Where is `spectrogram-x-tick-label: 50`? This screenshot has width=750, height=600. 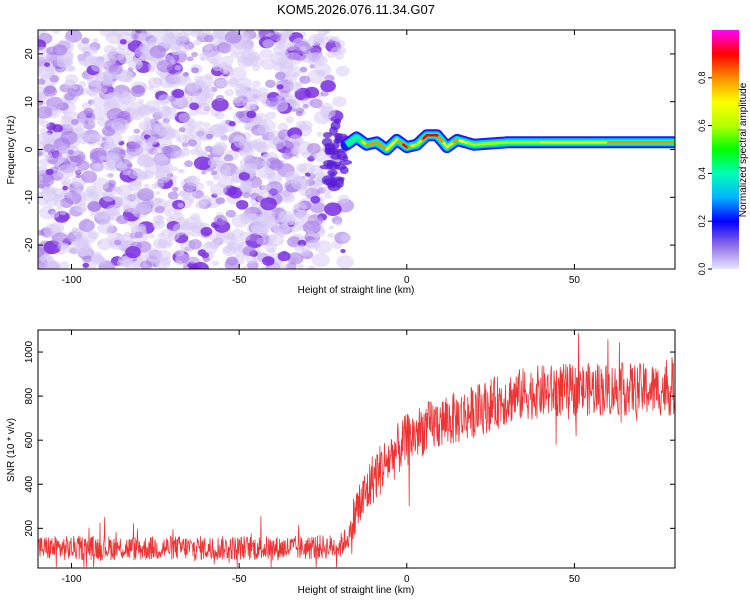
spectrogram-x-tick-label: 50 is located at coordinates (575, 280).